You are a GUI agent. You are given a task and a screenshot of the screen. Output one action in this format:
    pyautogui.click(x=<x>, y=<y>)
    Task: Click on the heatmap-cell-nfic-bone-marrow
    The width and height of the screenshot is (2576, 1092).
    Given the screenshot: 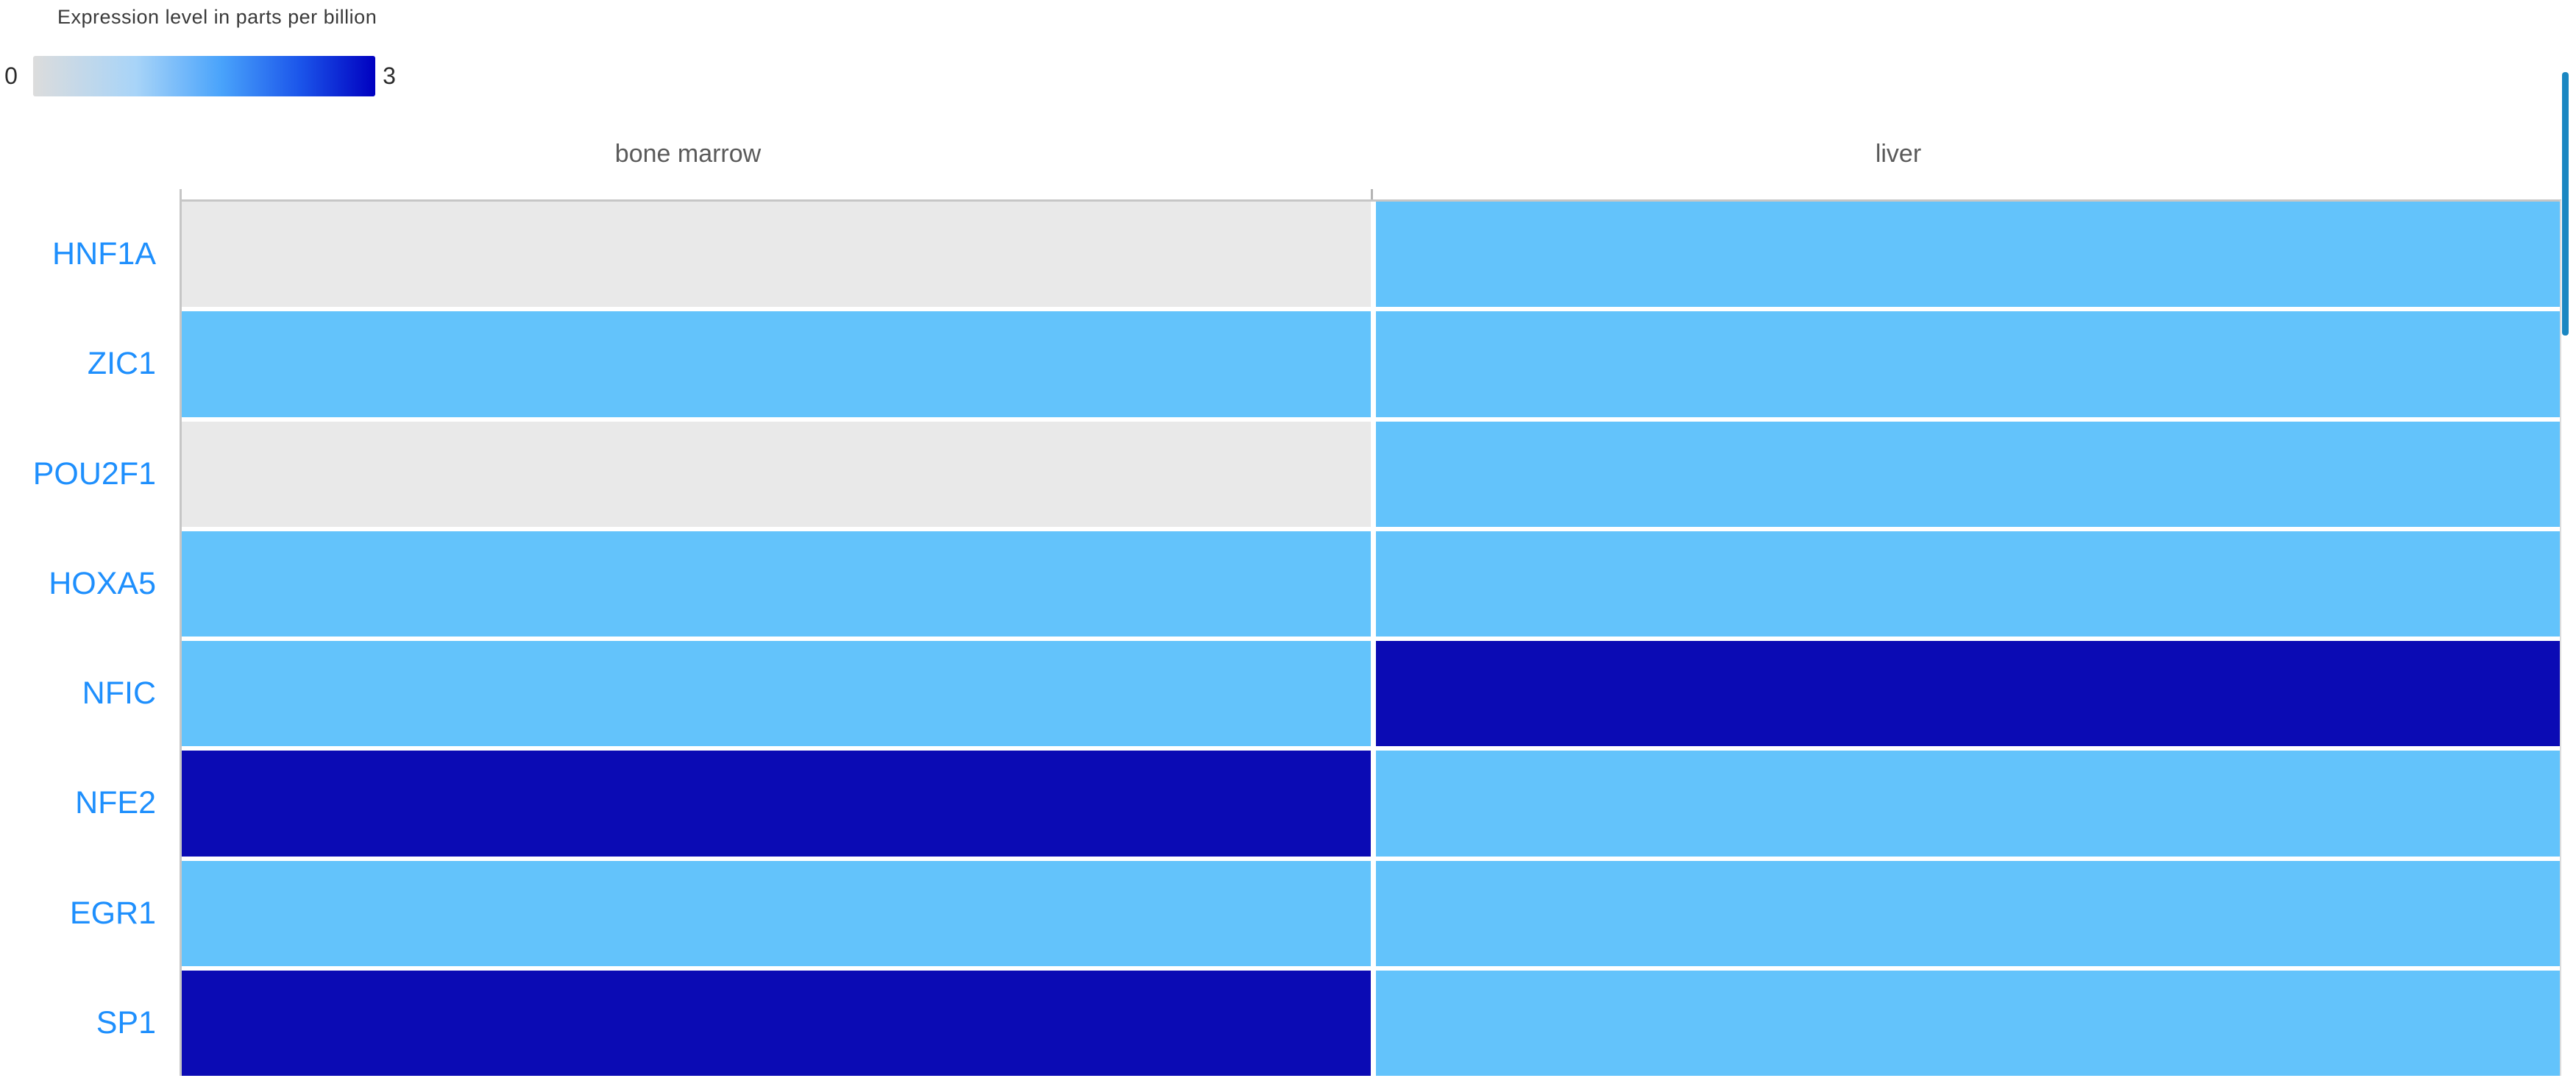 What is the action you would take?
    pyautogui.click(x=776, y=694)
    